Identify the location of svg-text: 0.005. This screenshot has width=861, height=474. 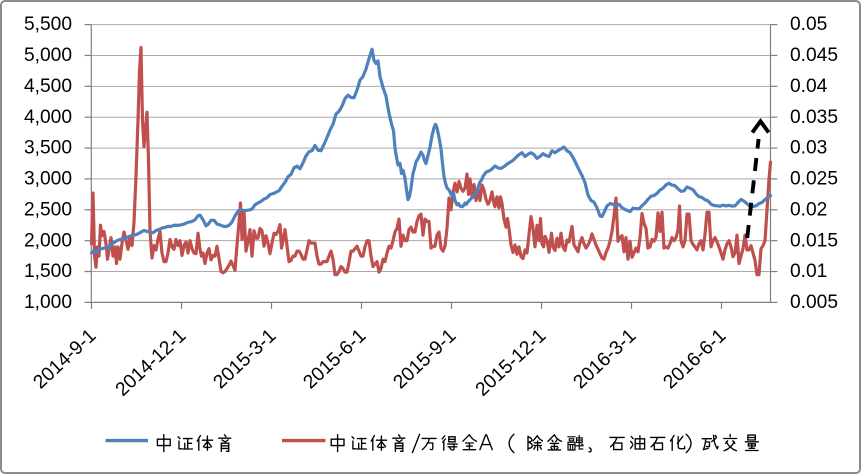
(814, 302).